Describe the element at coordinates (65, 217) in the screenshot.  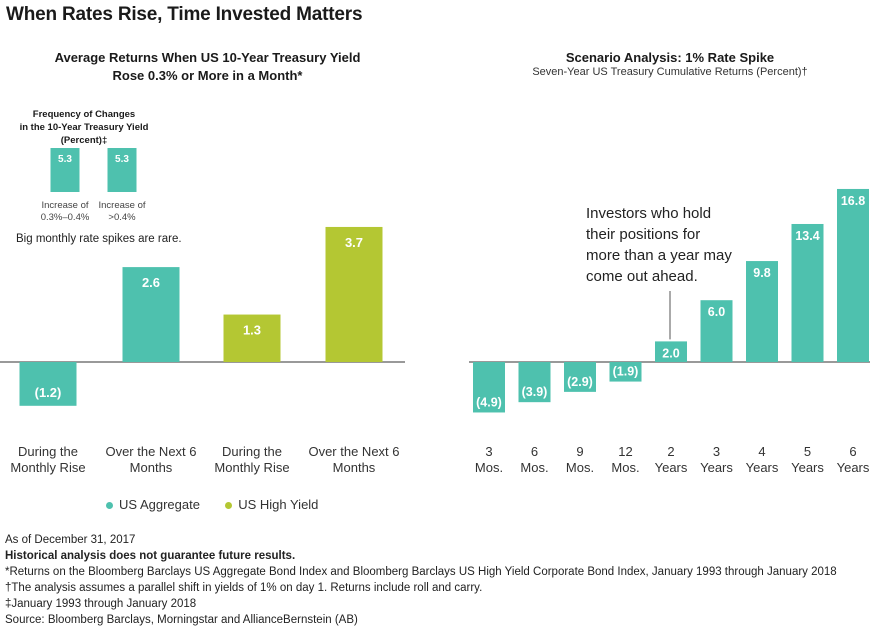
I see `inset-category-label: 0.3%–0.4%` at that location.